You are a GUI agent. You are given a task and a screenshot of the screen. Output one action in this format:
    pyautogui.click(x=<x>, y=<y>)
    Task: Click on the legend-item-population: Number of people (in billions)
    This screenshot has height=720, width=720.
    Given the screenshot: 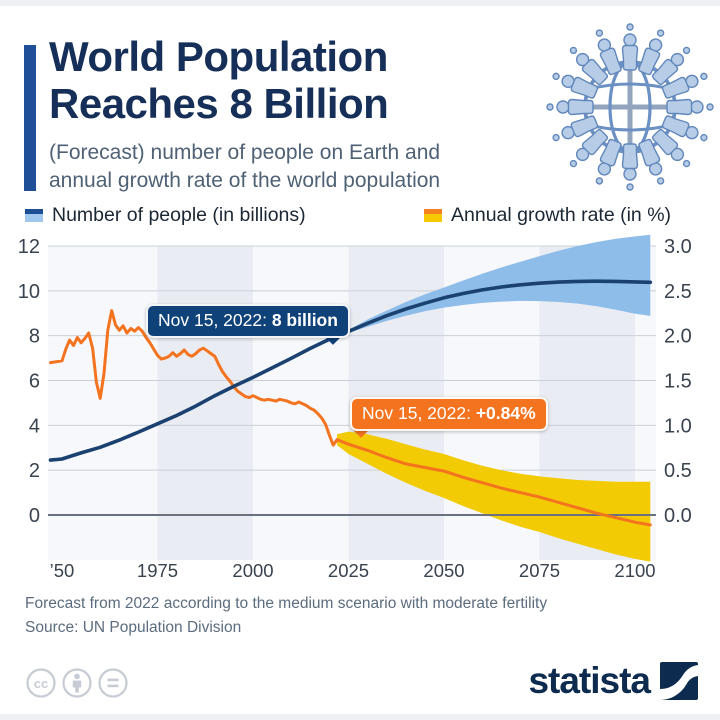 What is the action you would take?
    pyautogui.click(x=165, y=215)
    